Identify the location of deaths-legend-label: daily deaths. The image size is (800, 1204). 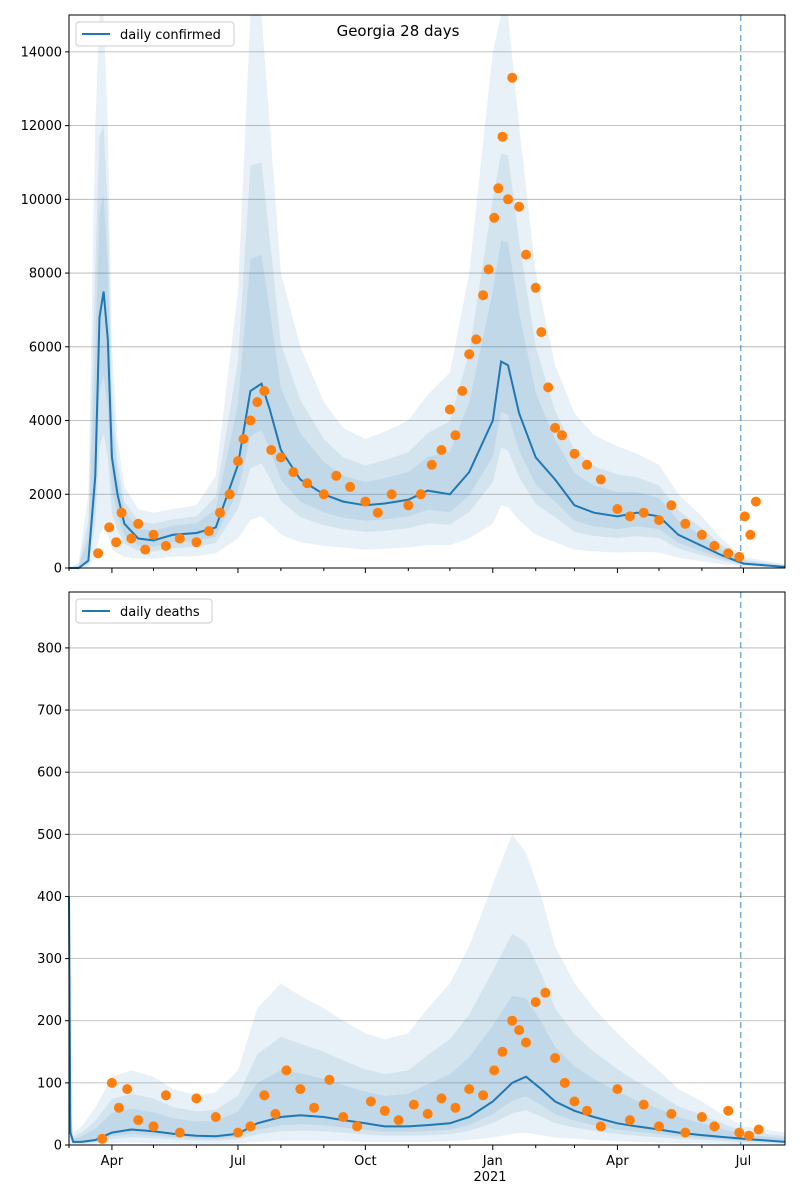
(160, 612).